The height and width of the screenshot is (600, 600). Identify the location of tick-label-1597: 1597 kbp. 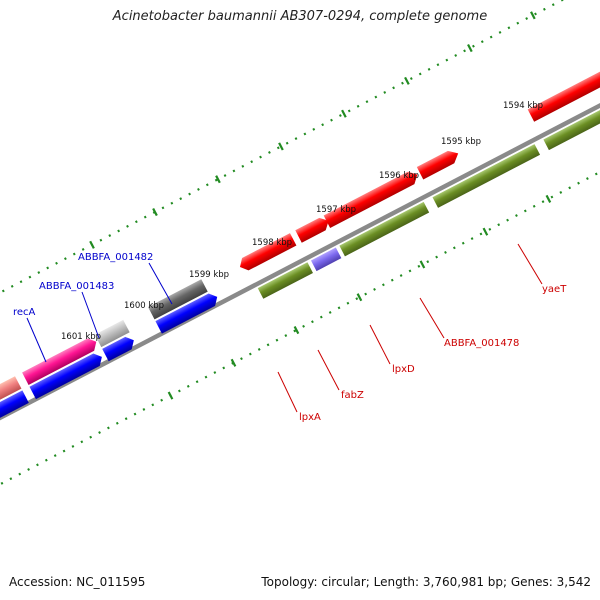
(336, 210).